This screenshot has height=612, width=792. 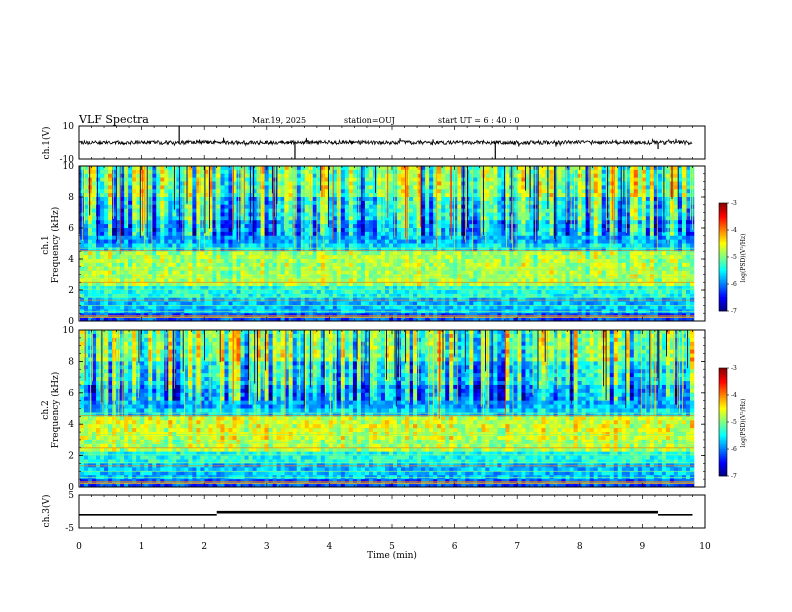 What do you see at coordinates (67, 160) in the screenshot?
I see `ch1-wave-ytick-label: -10` at bounding box center [67, 160].